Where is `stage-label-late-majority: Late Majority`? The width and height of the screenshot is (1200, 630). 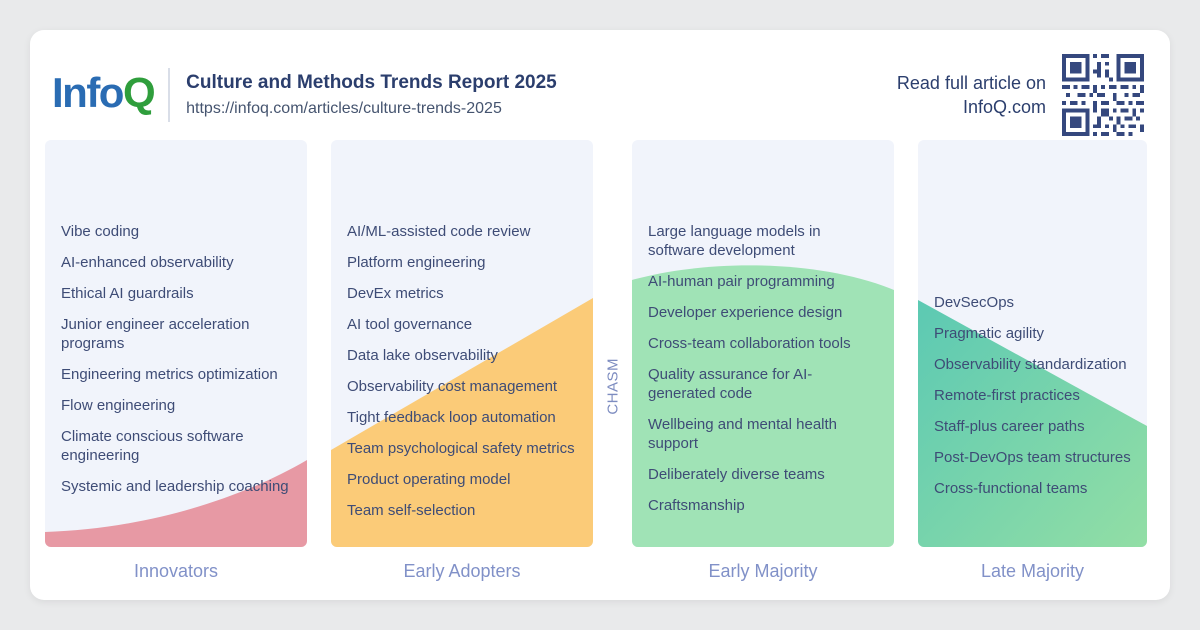
stage-label-late-majority: Late Majority is located at coordinates (1032, 571).